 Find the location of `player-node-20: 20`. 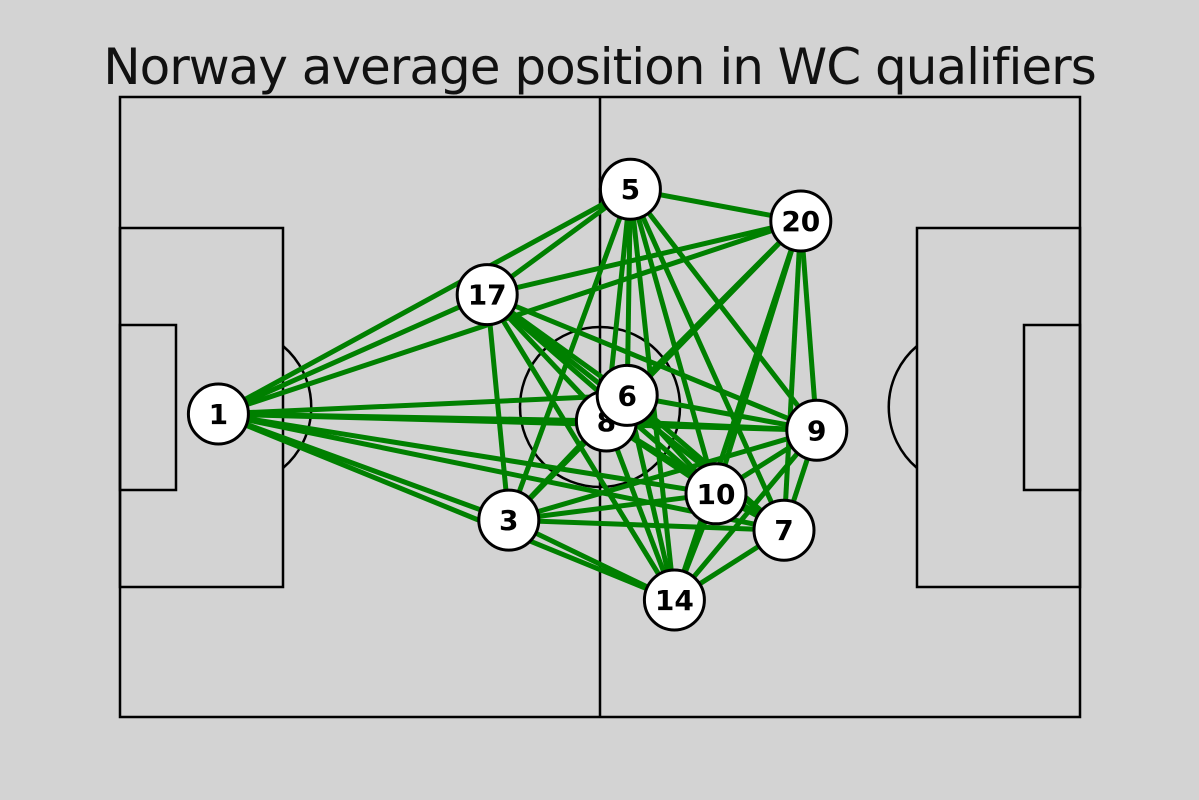

player-node-20: 20 is located at coordinates (801, 221).